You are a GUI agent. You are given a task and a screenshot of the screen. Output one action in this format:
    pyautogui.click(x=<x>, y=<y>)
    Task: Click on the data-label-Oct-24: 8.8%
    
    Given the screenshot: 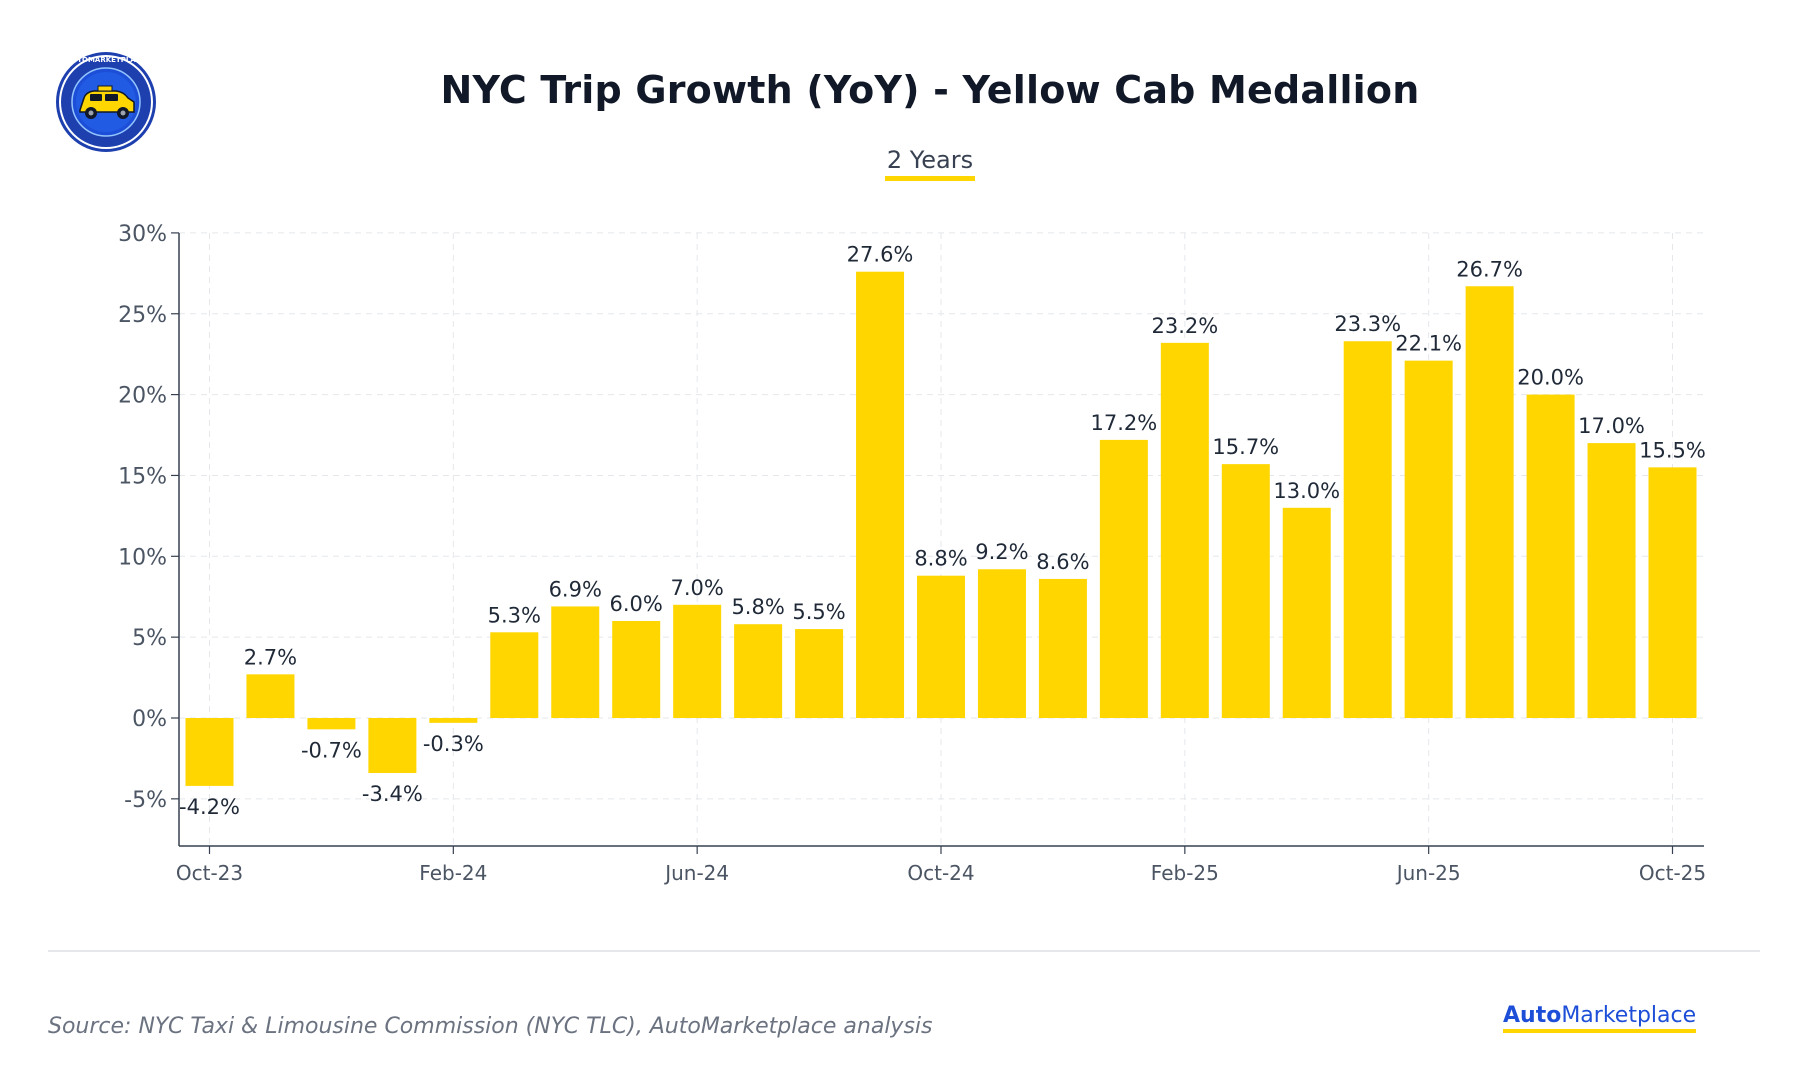 What is the action you would take?
    pyautogui.click(x=940, y=559)
    